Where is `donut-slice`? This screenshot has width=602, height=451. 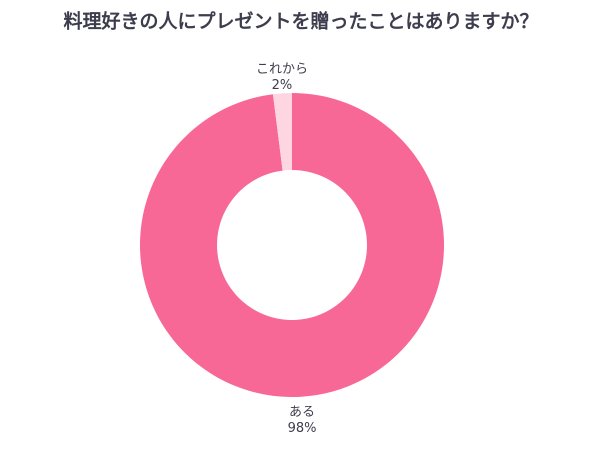 donut-slice is located at coordinates (282, 132).